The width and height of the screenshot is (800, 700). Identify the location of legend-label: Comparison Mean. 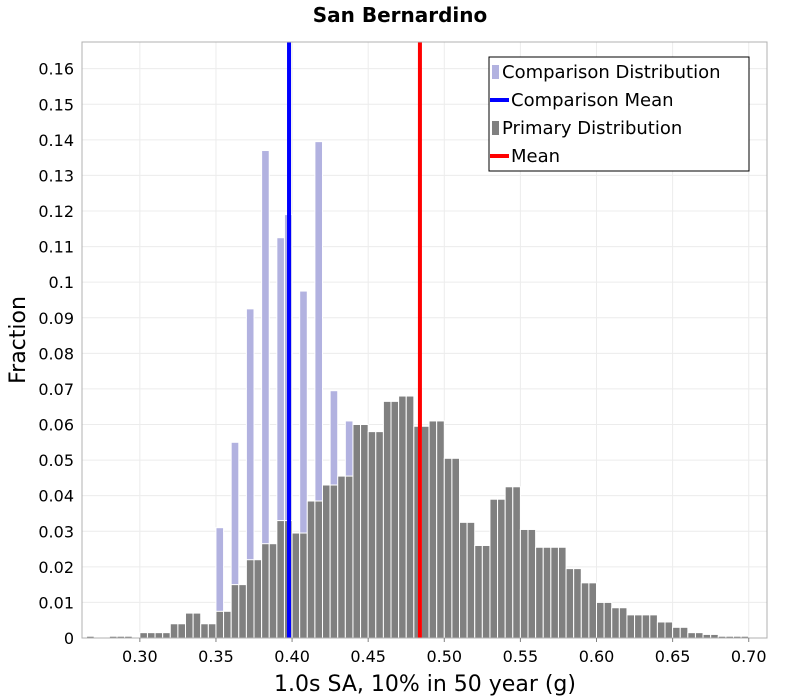
(592, 100).